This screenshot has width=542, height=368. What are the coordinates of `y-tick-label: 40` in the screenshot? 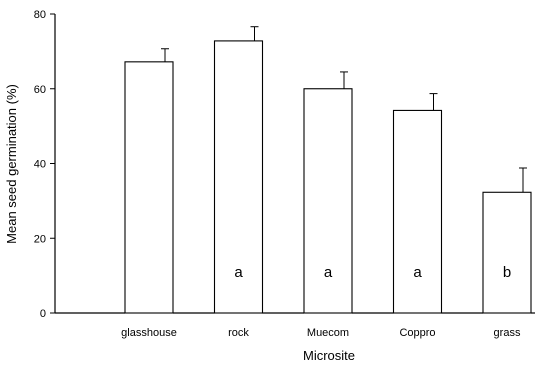 It's located at (40, 165).